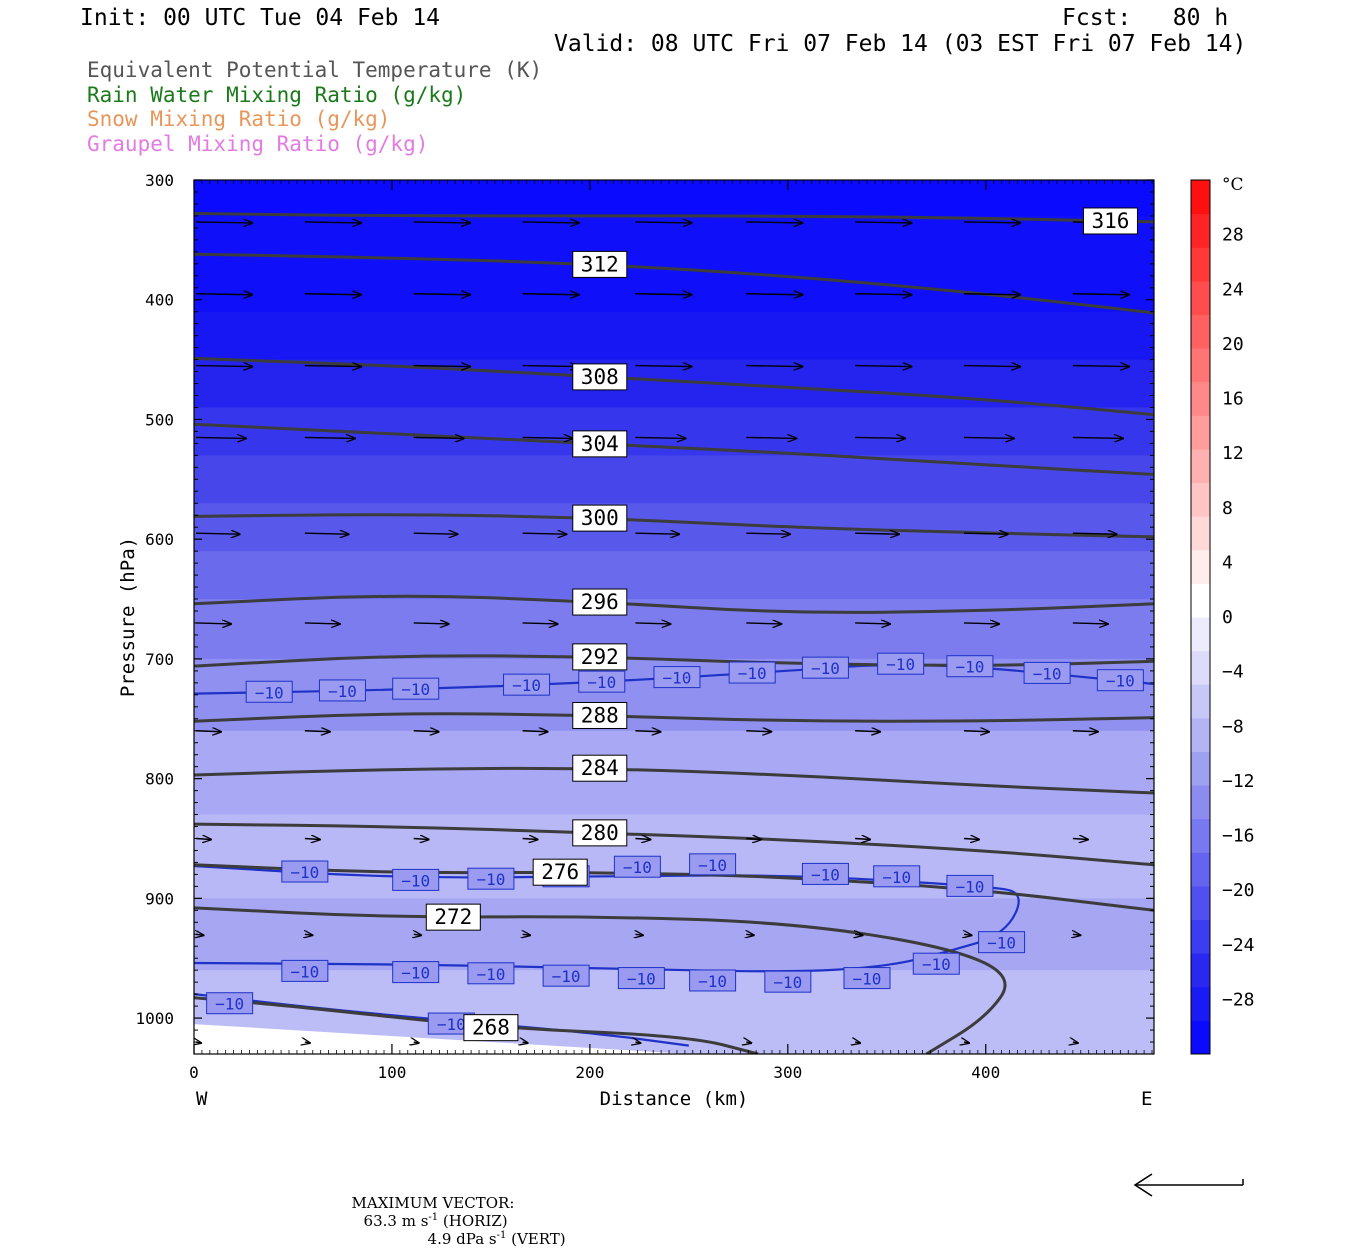 This screenshot has height=1248, width=1350. Describe the element at coordinates (159, 419) in the screenshot. I see `y-tick-label: 500` at that location.